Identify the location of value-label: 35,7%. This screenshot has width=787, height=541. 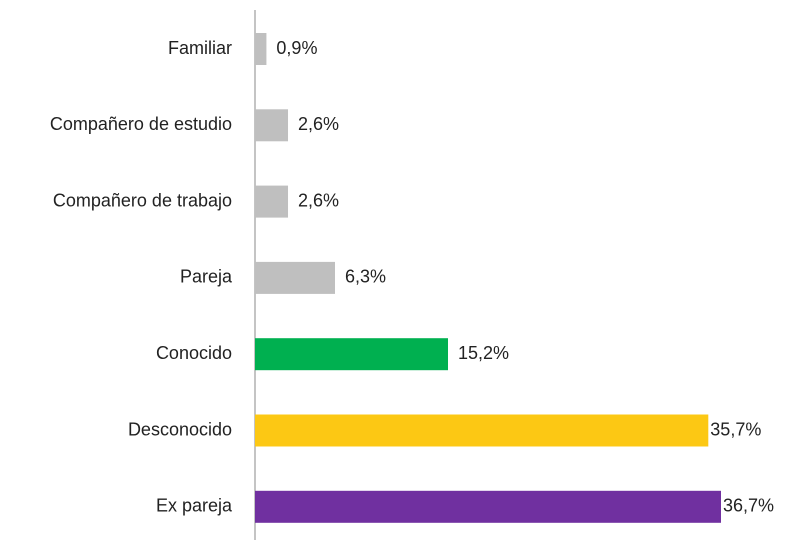
(735, 429).